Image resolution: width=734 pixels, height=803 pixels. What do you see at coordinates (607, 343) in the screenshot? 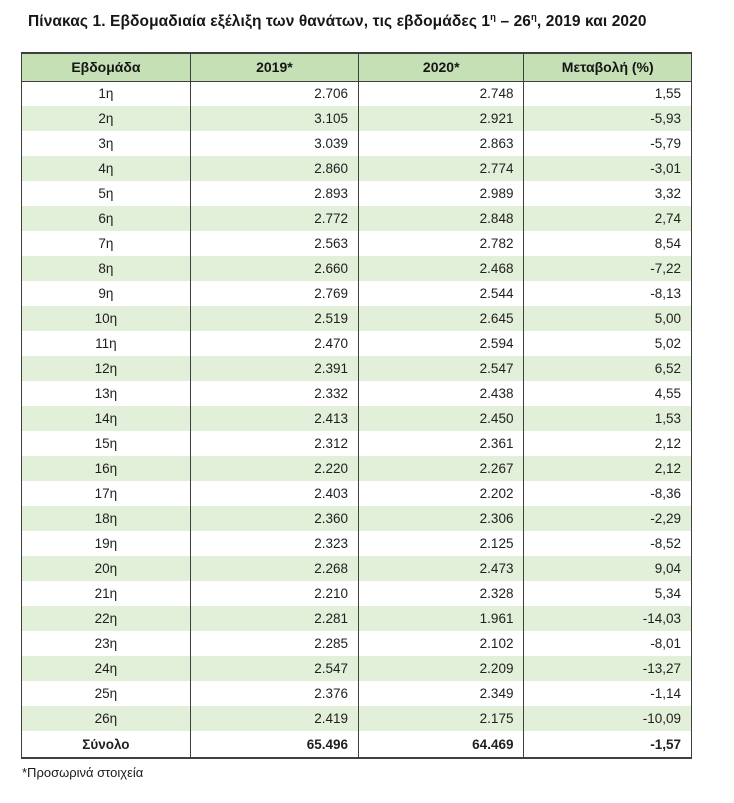
I see `change-cell: 5,02` at bounding box center [607, 343].